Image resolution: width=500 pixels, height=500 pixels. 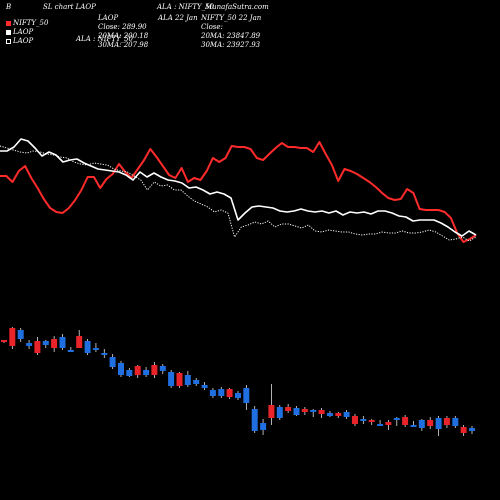 What do you see at coordinates (27, 32) in the screenshot?
I see `legend: NIFTY_50 LAOP LAOP` at bounding box center [27, 32].